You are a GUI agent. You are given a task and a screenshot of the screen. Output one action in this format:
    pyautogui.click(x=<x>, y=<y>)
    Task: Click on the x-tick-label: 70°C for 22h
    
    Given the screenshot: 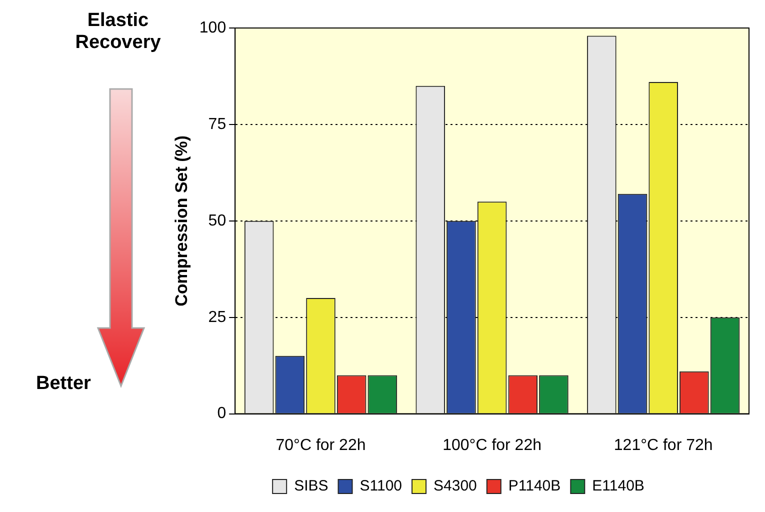 What is the action you would take?
    pyautogui.click(x=321, y=445)
    